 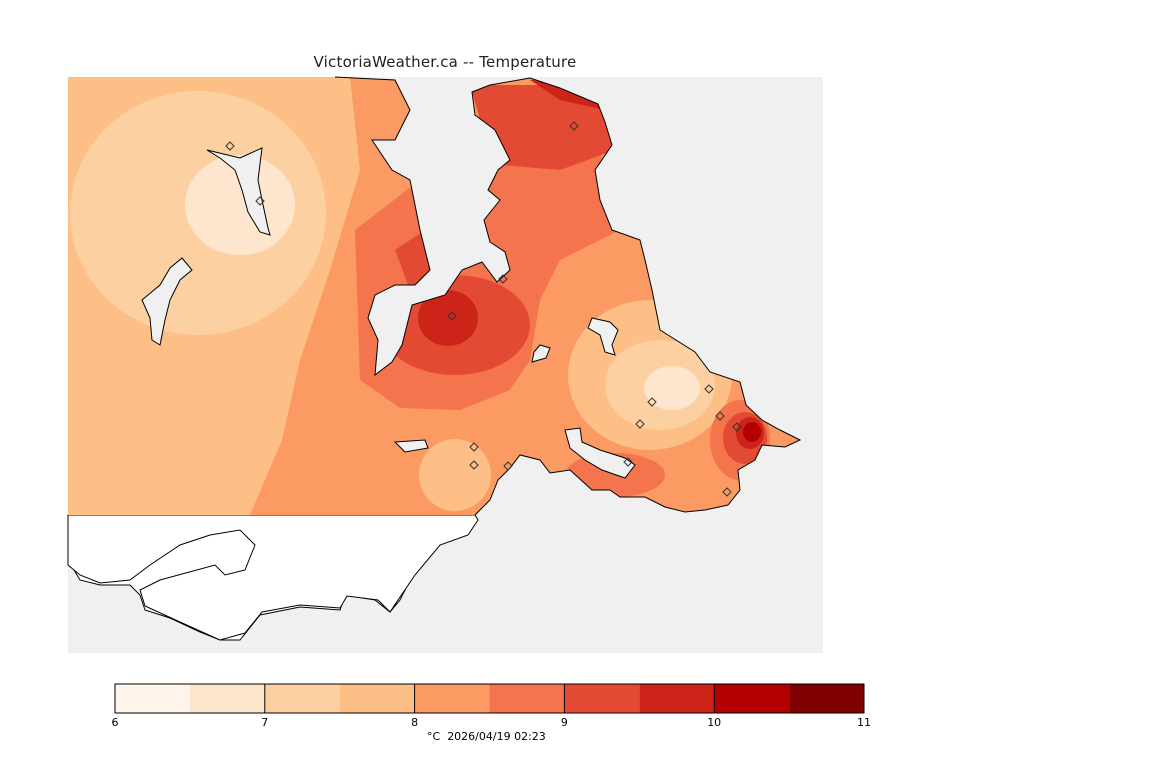 I want to click on colorbar-tick-label: 9, so click(x=564, y=722).